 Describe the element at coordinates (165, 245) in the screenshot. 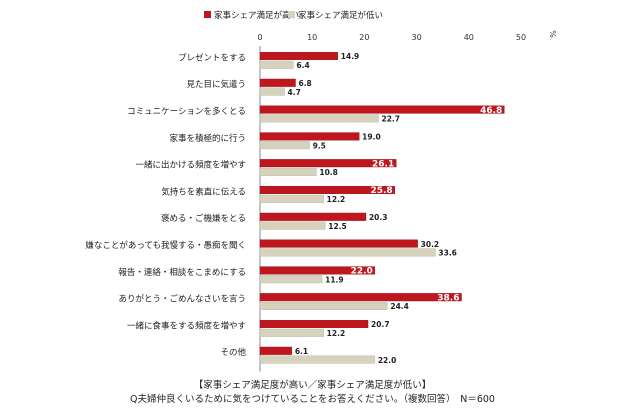

I see `category-label: 嫌なことがあっても我慢する・愚痴を聞く` at that location.